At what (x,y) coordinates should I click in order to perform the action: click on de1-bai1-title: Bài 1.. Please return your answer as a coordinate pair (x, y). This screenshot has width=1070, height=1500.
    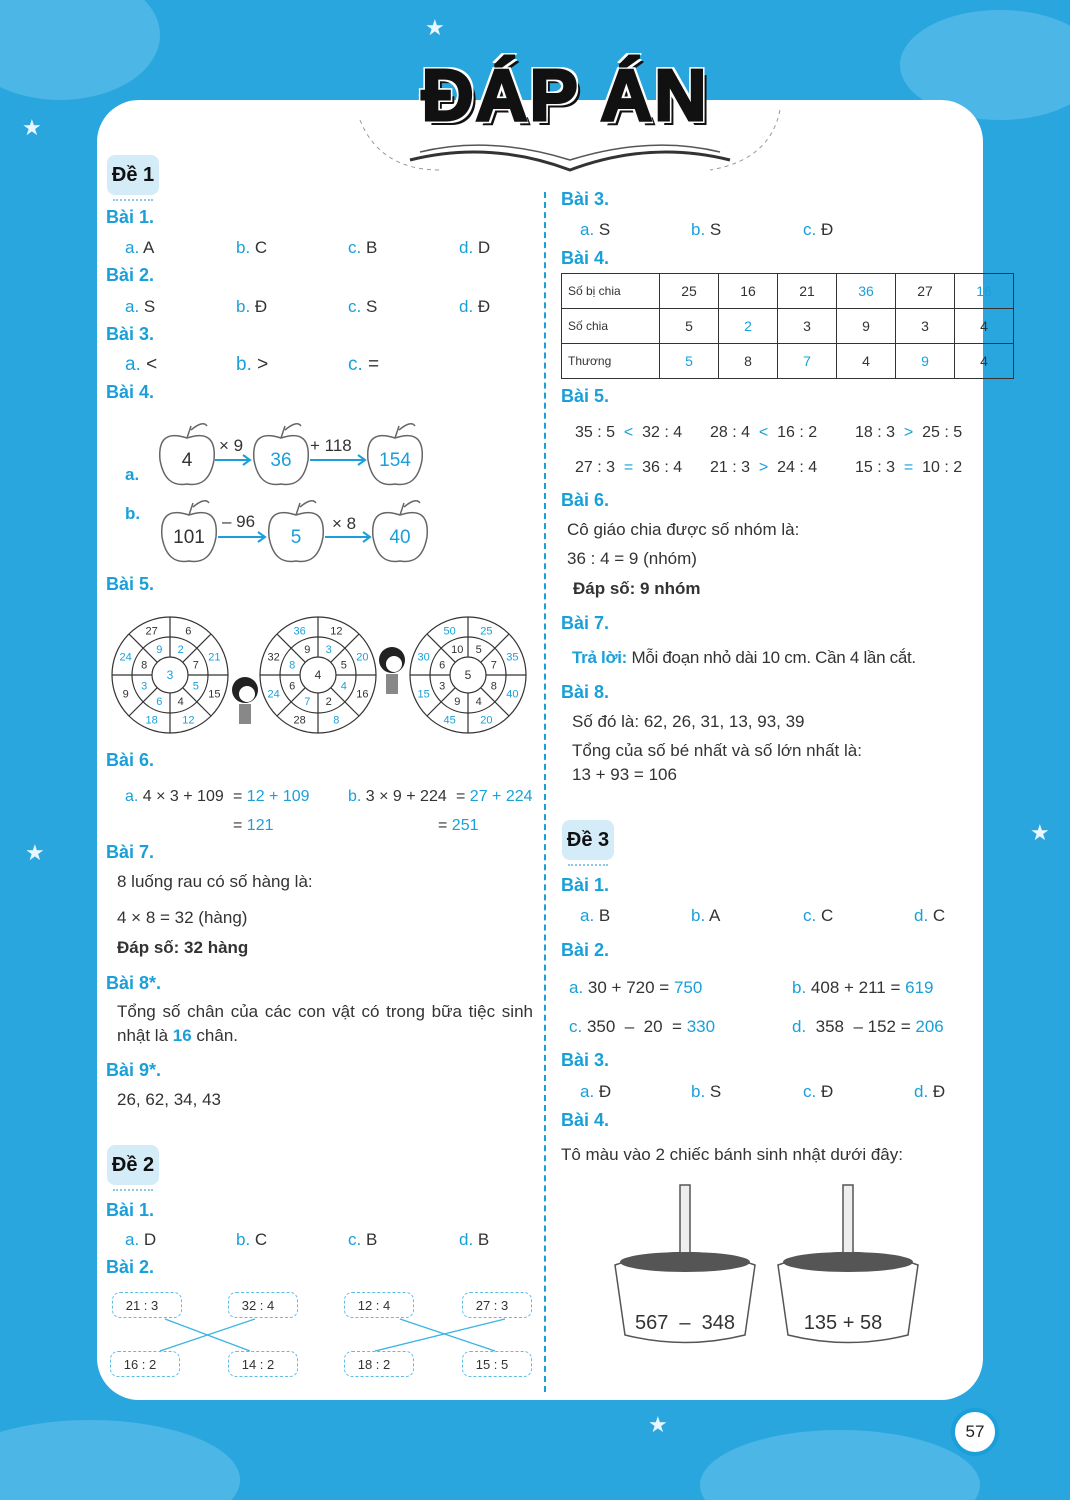
    Looking at the image, I should click on (130, 217).